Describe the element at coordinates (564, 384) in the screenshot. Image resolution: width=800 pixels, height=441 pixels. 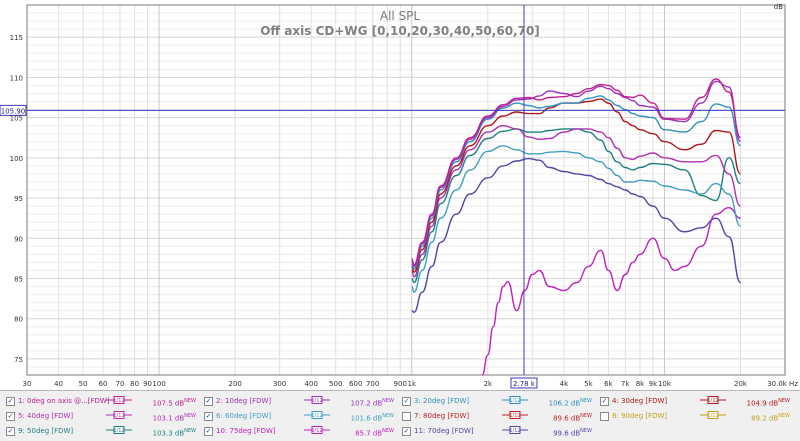
I see `x-tick-label: 4k` at that location.